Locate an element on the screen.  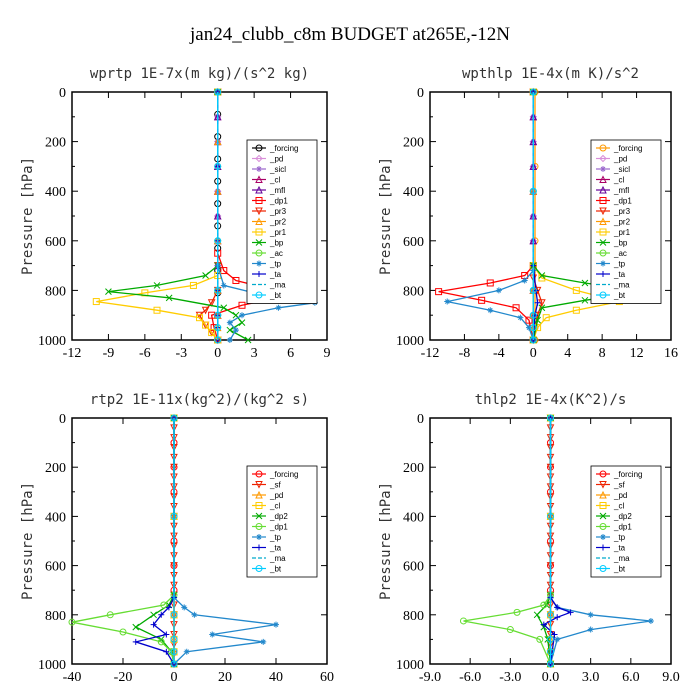
x-tick-label: -3.0 is located at coordinates (510, 677).